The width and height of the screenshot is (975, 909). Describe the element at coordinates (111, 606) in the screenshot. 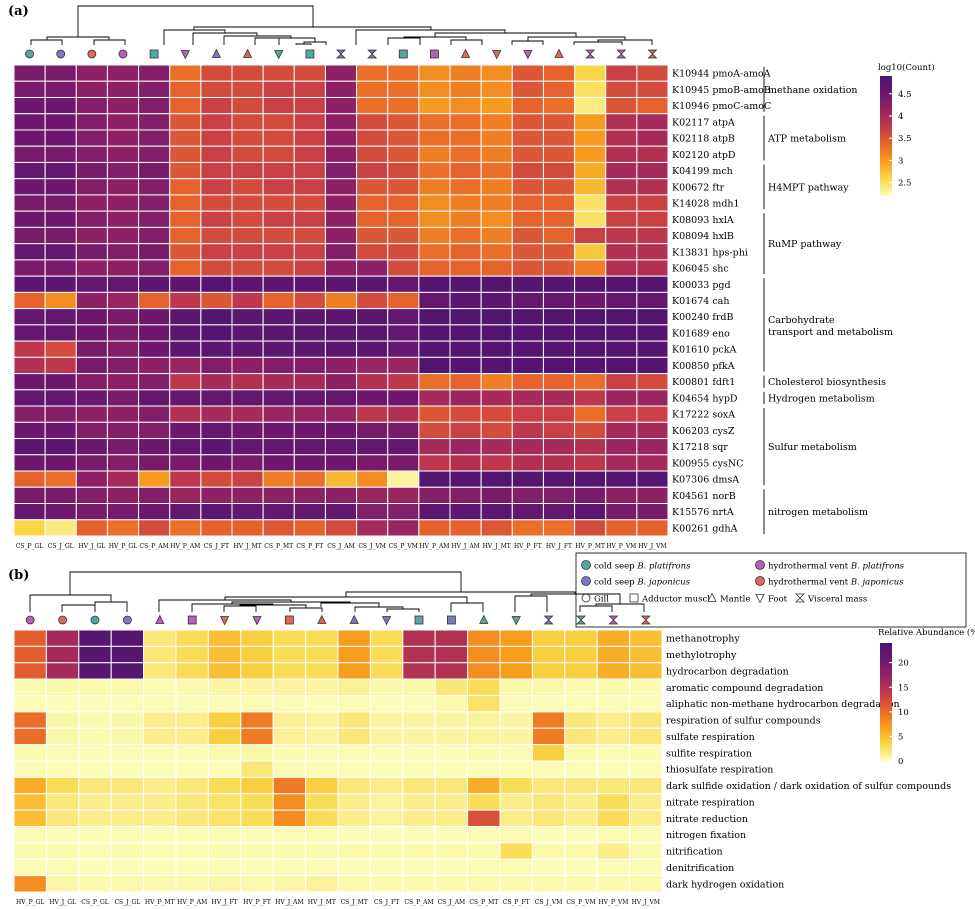

I see `dendrogram-b` at that location.